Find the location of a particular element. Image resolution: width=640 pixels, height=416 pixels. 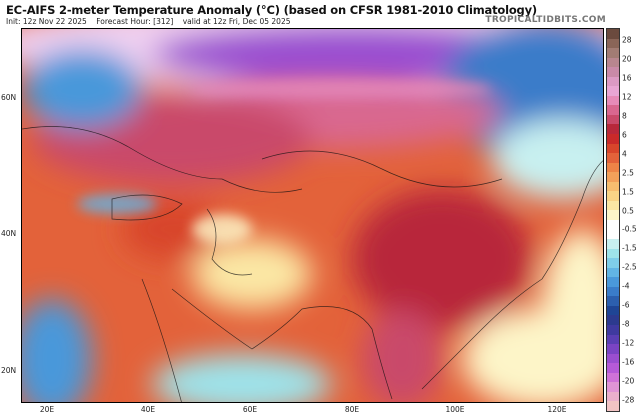

colorbar-label: 12 is located at coordinates (627, 97).